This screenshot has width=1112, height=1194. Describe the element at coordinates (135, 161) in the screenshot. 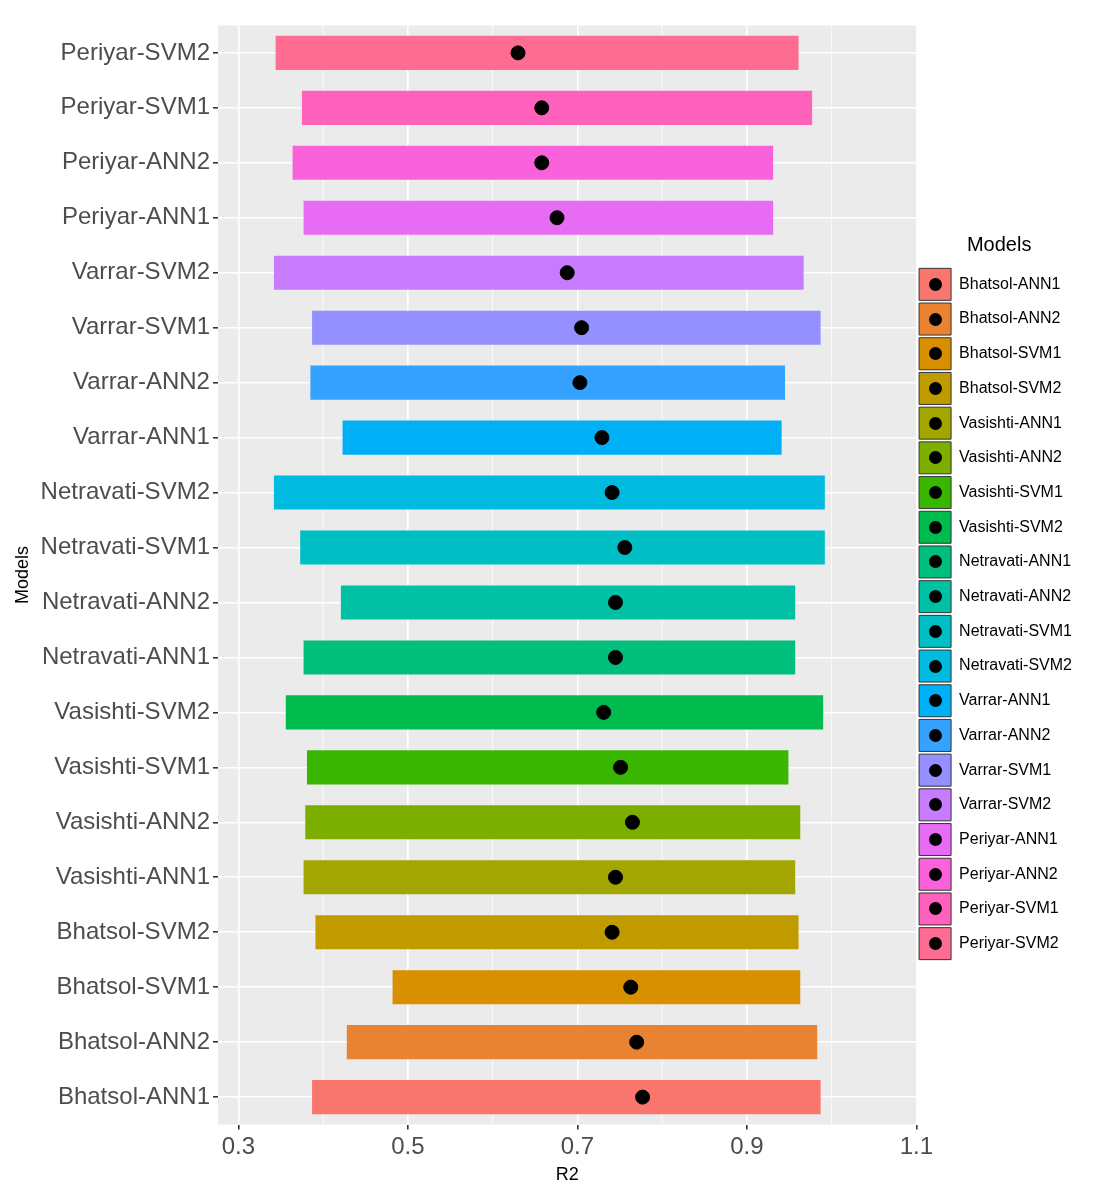

I see `y-tick-label: Periyar-ANN2` at that location.